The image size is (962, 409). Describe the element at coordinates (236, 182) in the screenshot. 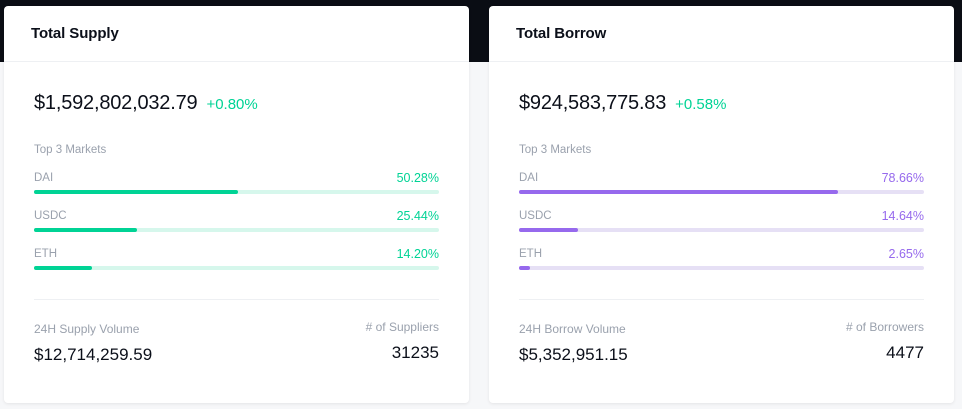

I see `market-row-dai: DAI 50.28%` at that location.